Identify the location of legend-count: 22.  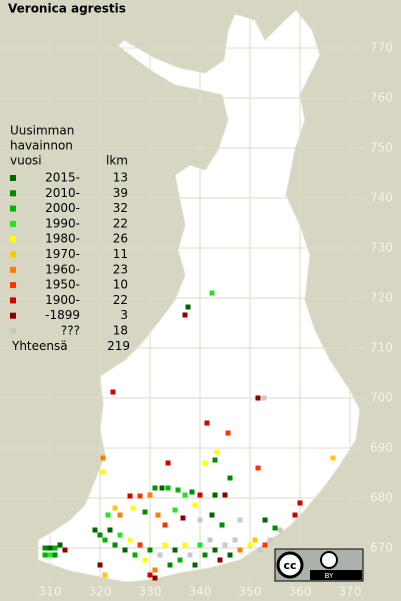
(120, 223).